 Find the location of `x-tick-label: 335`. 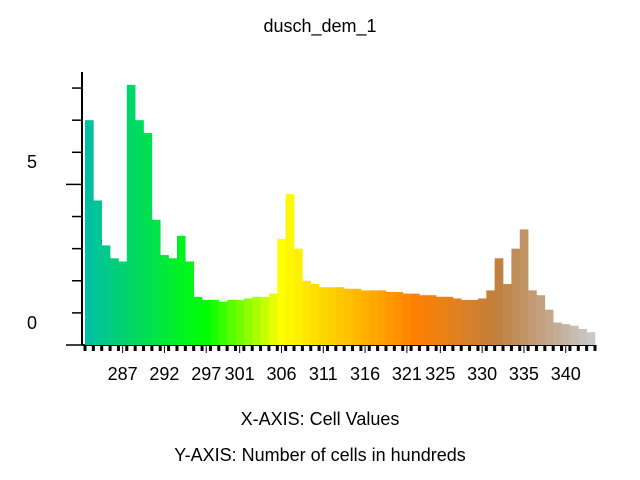

x-tick-label: 335 is located at coordinates (524, 374).